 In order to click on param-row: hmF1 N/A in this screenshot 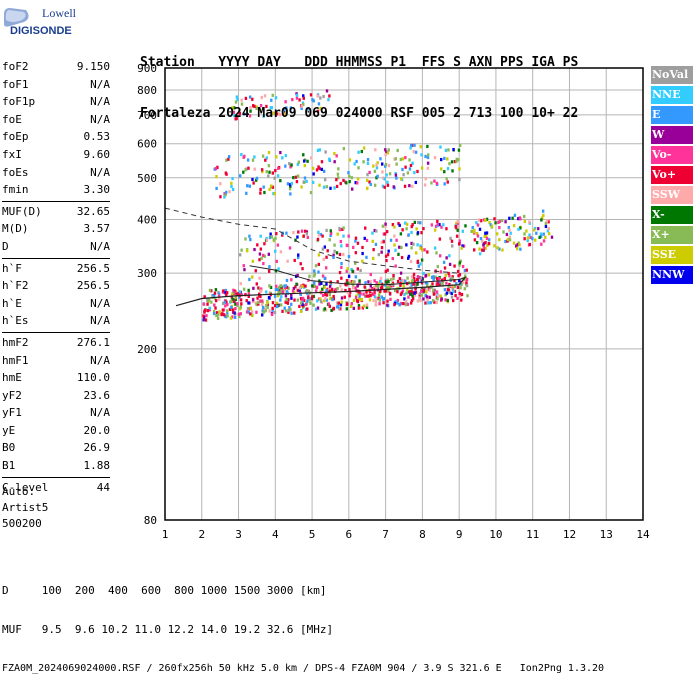, I will do `click(56, 361)`.